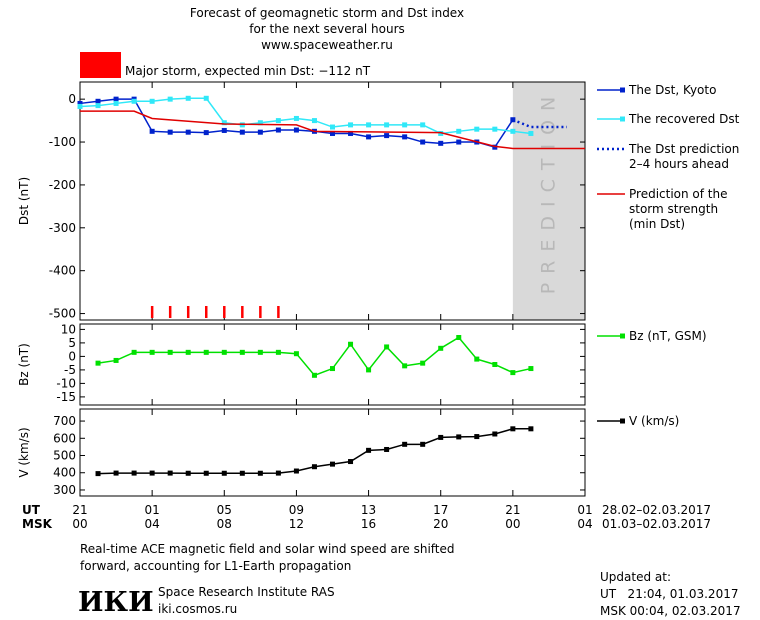 This screenshot has height=620, width=760. What do you see at coordinates (684, 119) in the screenshot?
I see `legend-label: The recovered Dst` at bounding box center [684, 119].